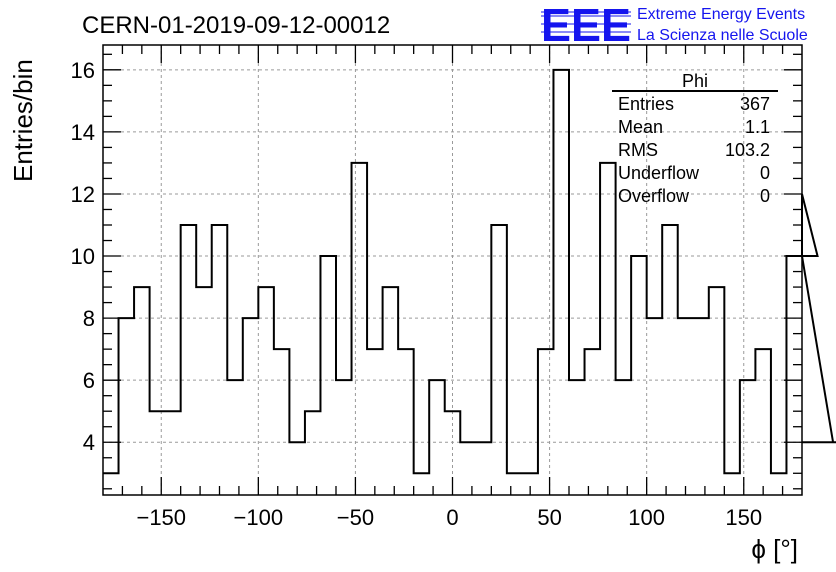 The image size is (836, 572). Describe the element at coordinates (722, 35) in the screenshot. I see `eee-logo-line2: La Scienza nelle Scuole` at that location.